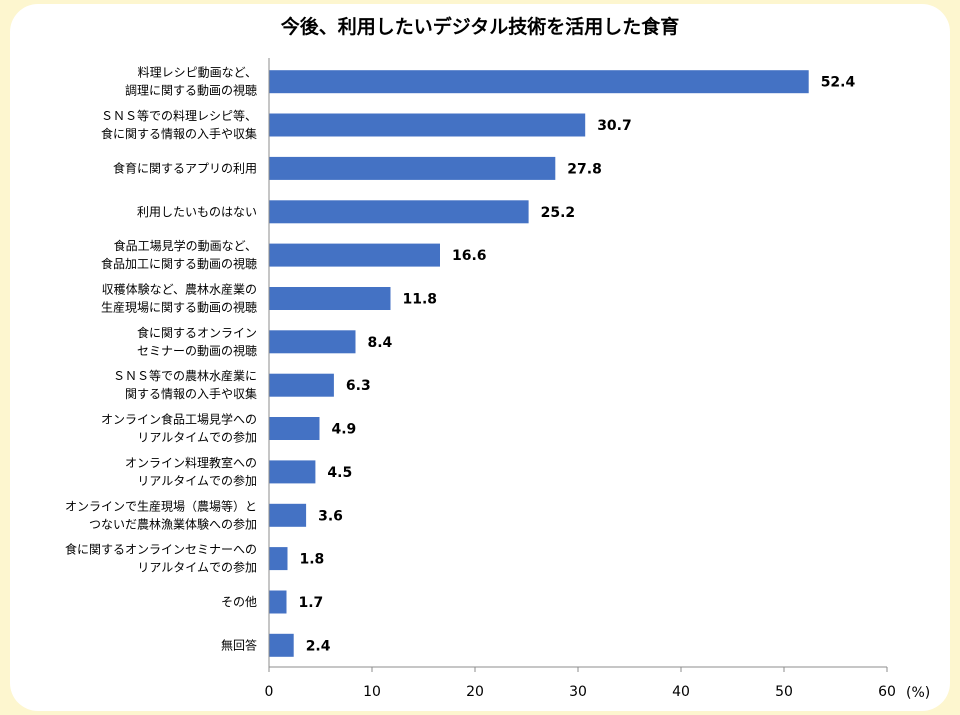 The image size is (960, 715). Describe the element at coordinates (179, 263) in the screenshot. I see `category-label: 食品加工に関する動画の視聴` at that location.